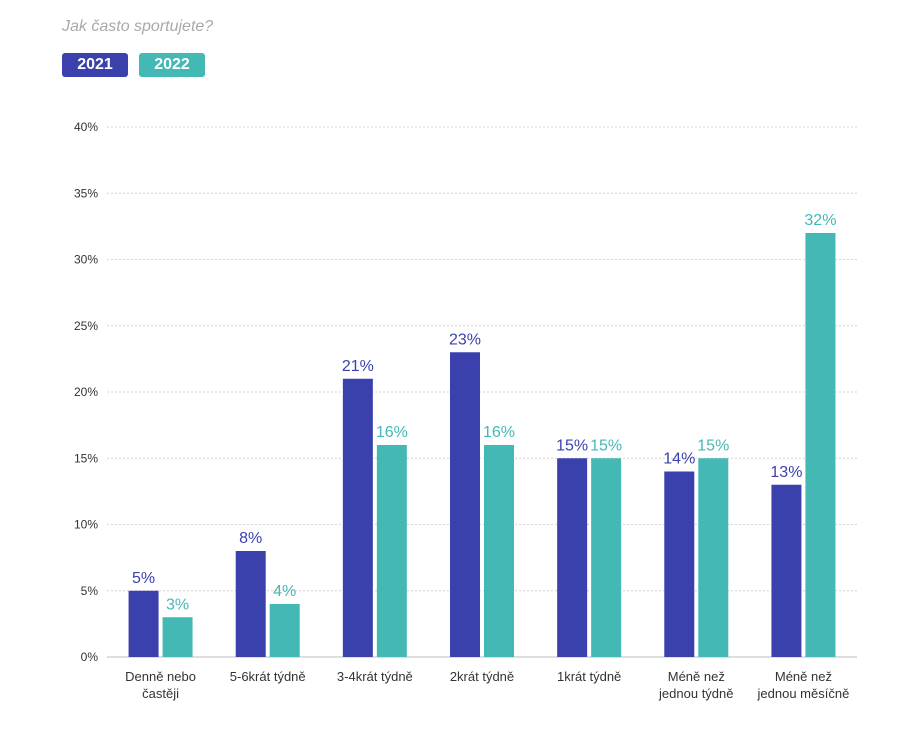 This screenshot has height=737, width=911. I want to click on data-label-2021-3: 23%, so click(465, 339).